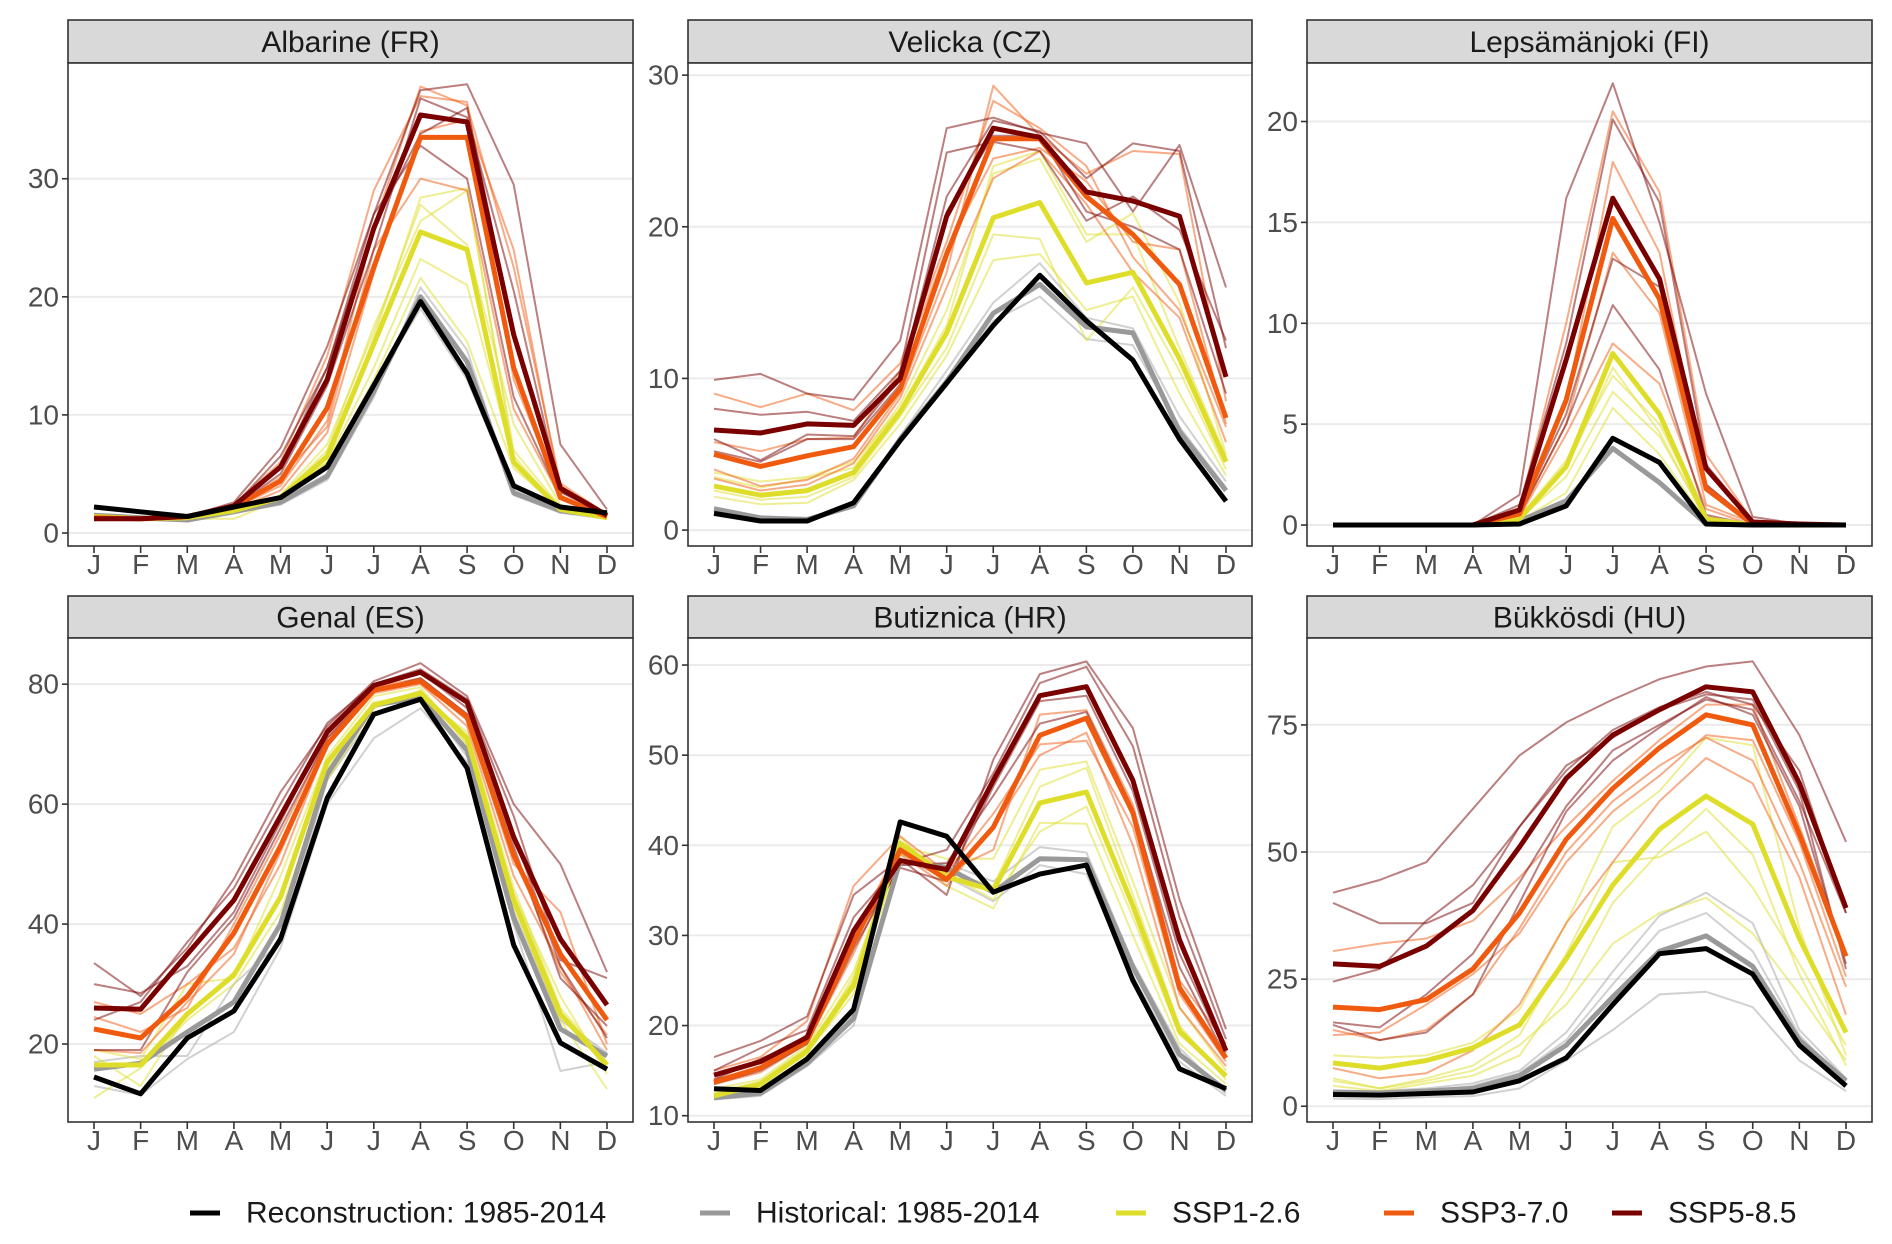 This screenshot has height=1244, width=1892. Describe the element at coordinates (43, 684) in the screenshot. I see `y-tick-label: 80` at that location.